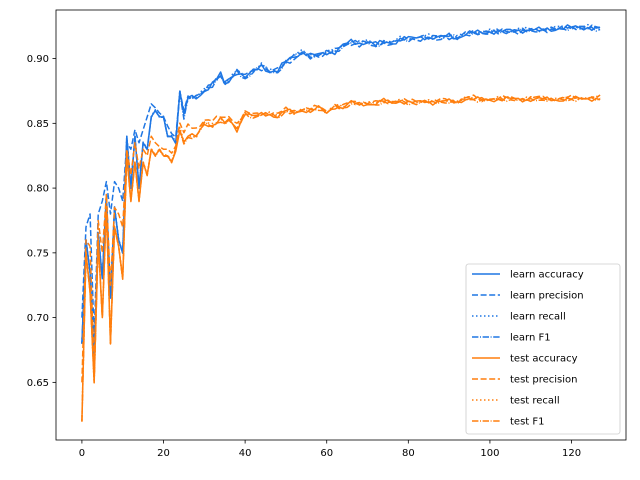 The image size is (640, 480). Describe the element at coordinates (489, 453) in the screenshot. I see `x-tick-label: 100` at that location.